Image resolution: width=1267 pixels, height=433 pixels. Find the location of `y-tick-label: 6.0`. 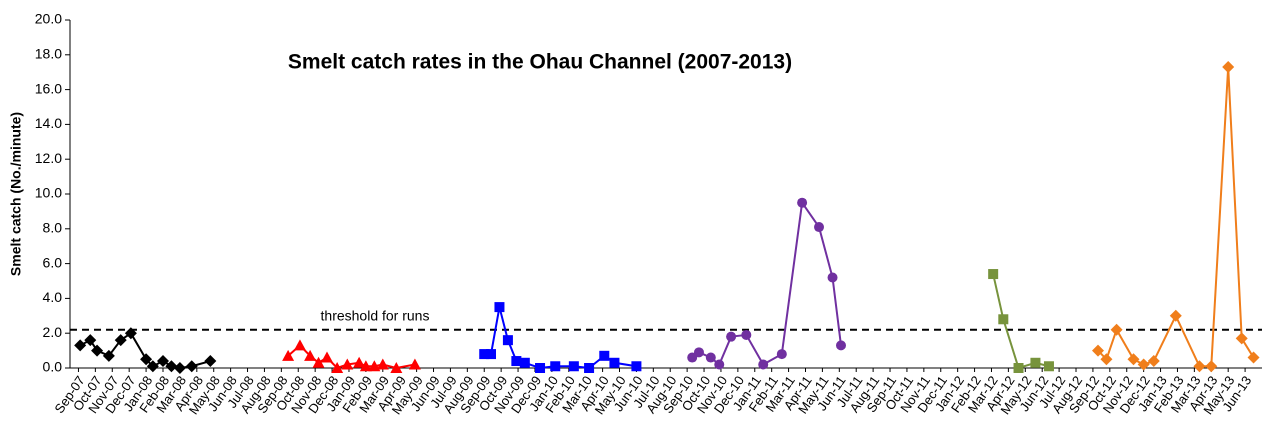

y-tick-label: 6.0 is located at coordinates (53, 262).